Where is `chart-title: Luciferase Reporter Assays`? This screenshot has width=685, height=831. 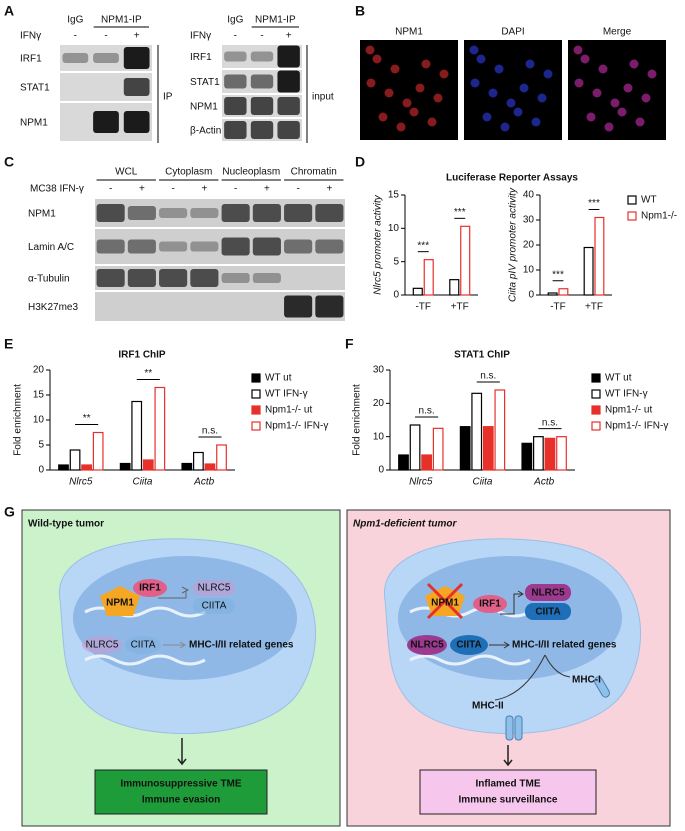
chart-title: Luciferase Reporter Assays is located at coordinates (512, 178).